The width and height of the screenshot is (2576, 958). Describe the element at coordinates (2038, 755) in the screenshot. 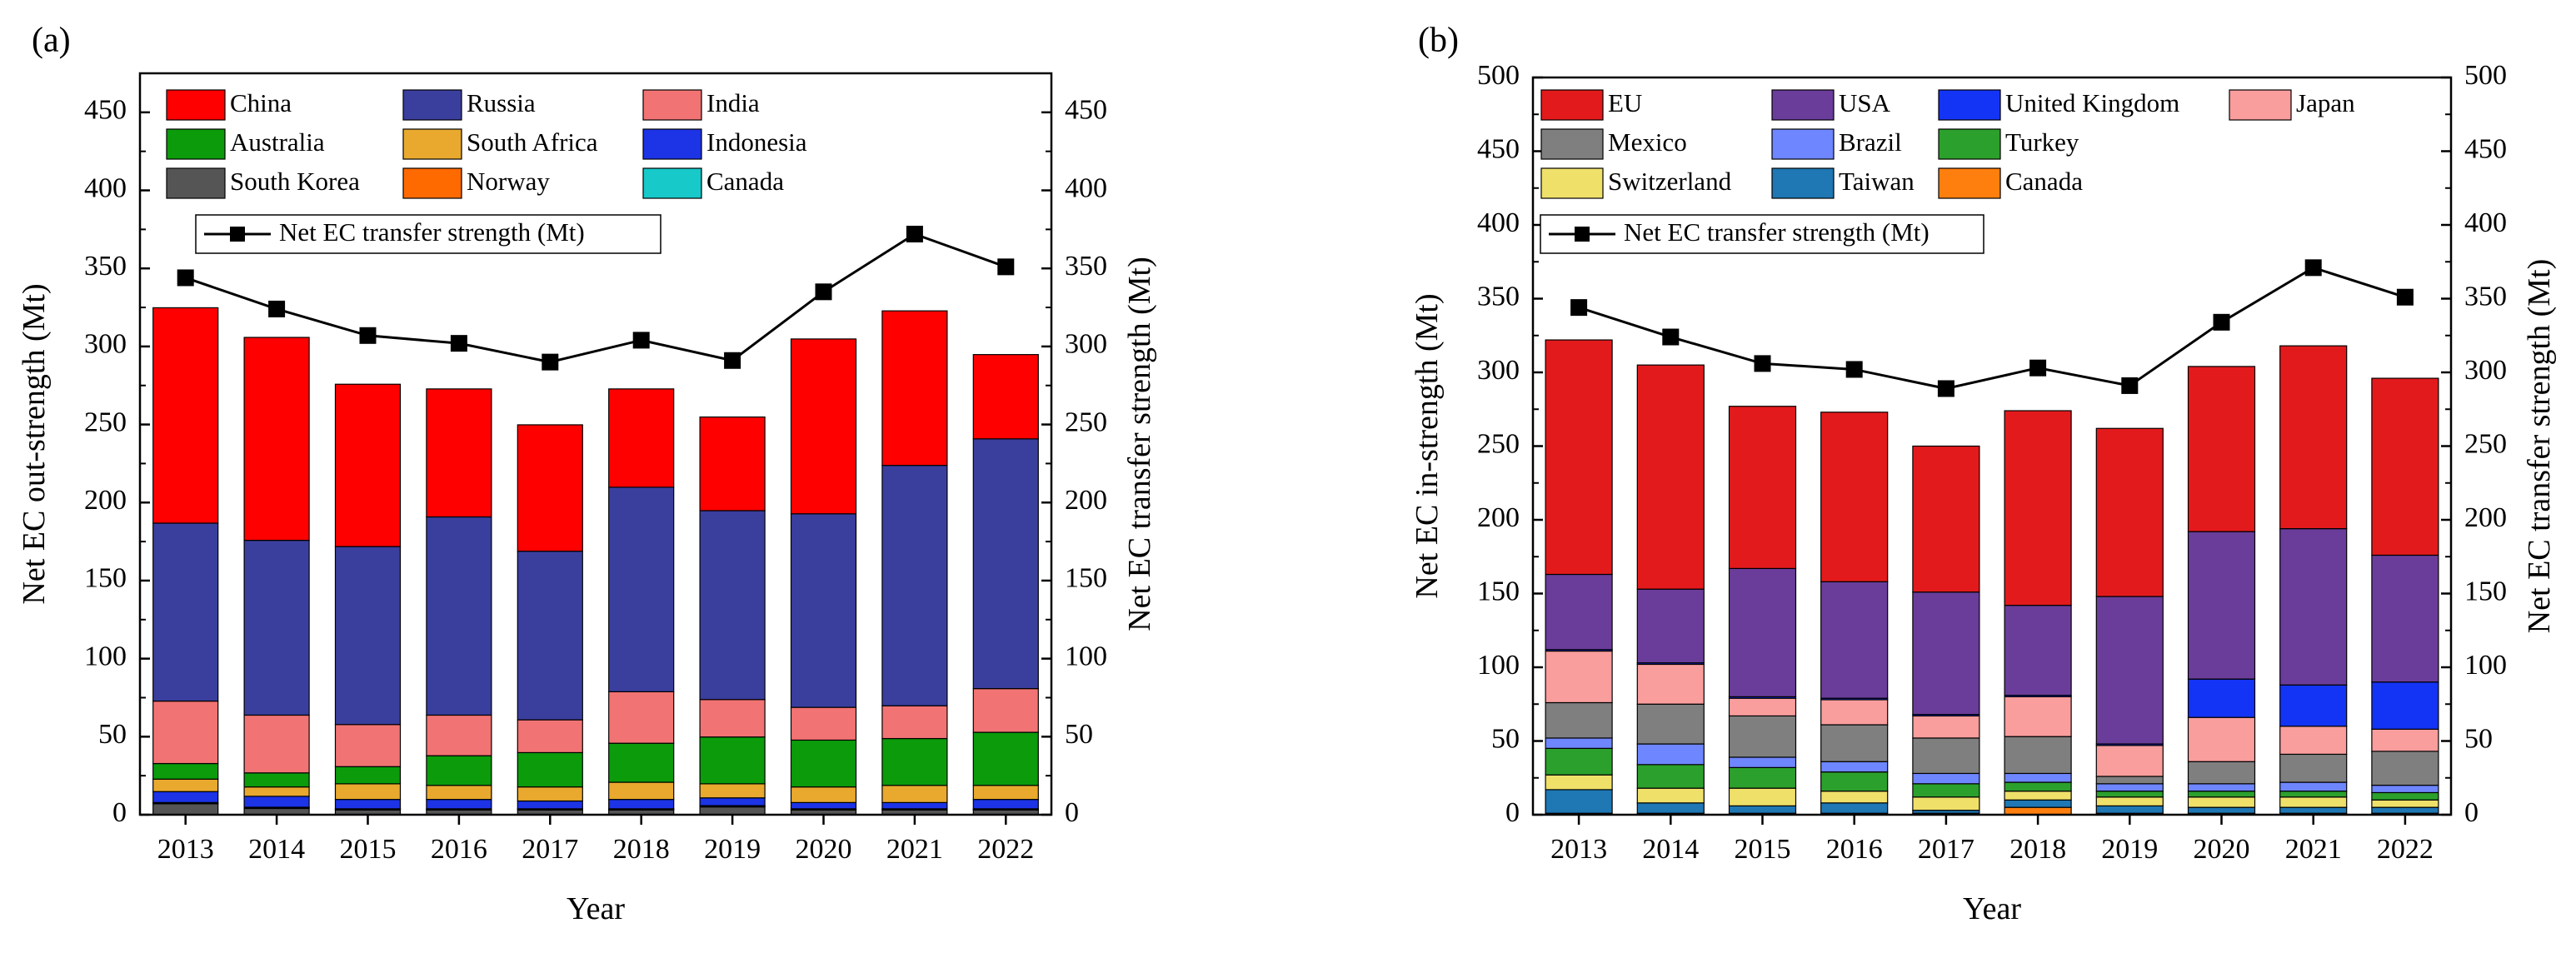

I see `bar-mexico-2018` at that location.